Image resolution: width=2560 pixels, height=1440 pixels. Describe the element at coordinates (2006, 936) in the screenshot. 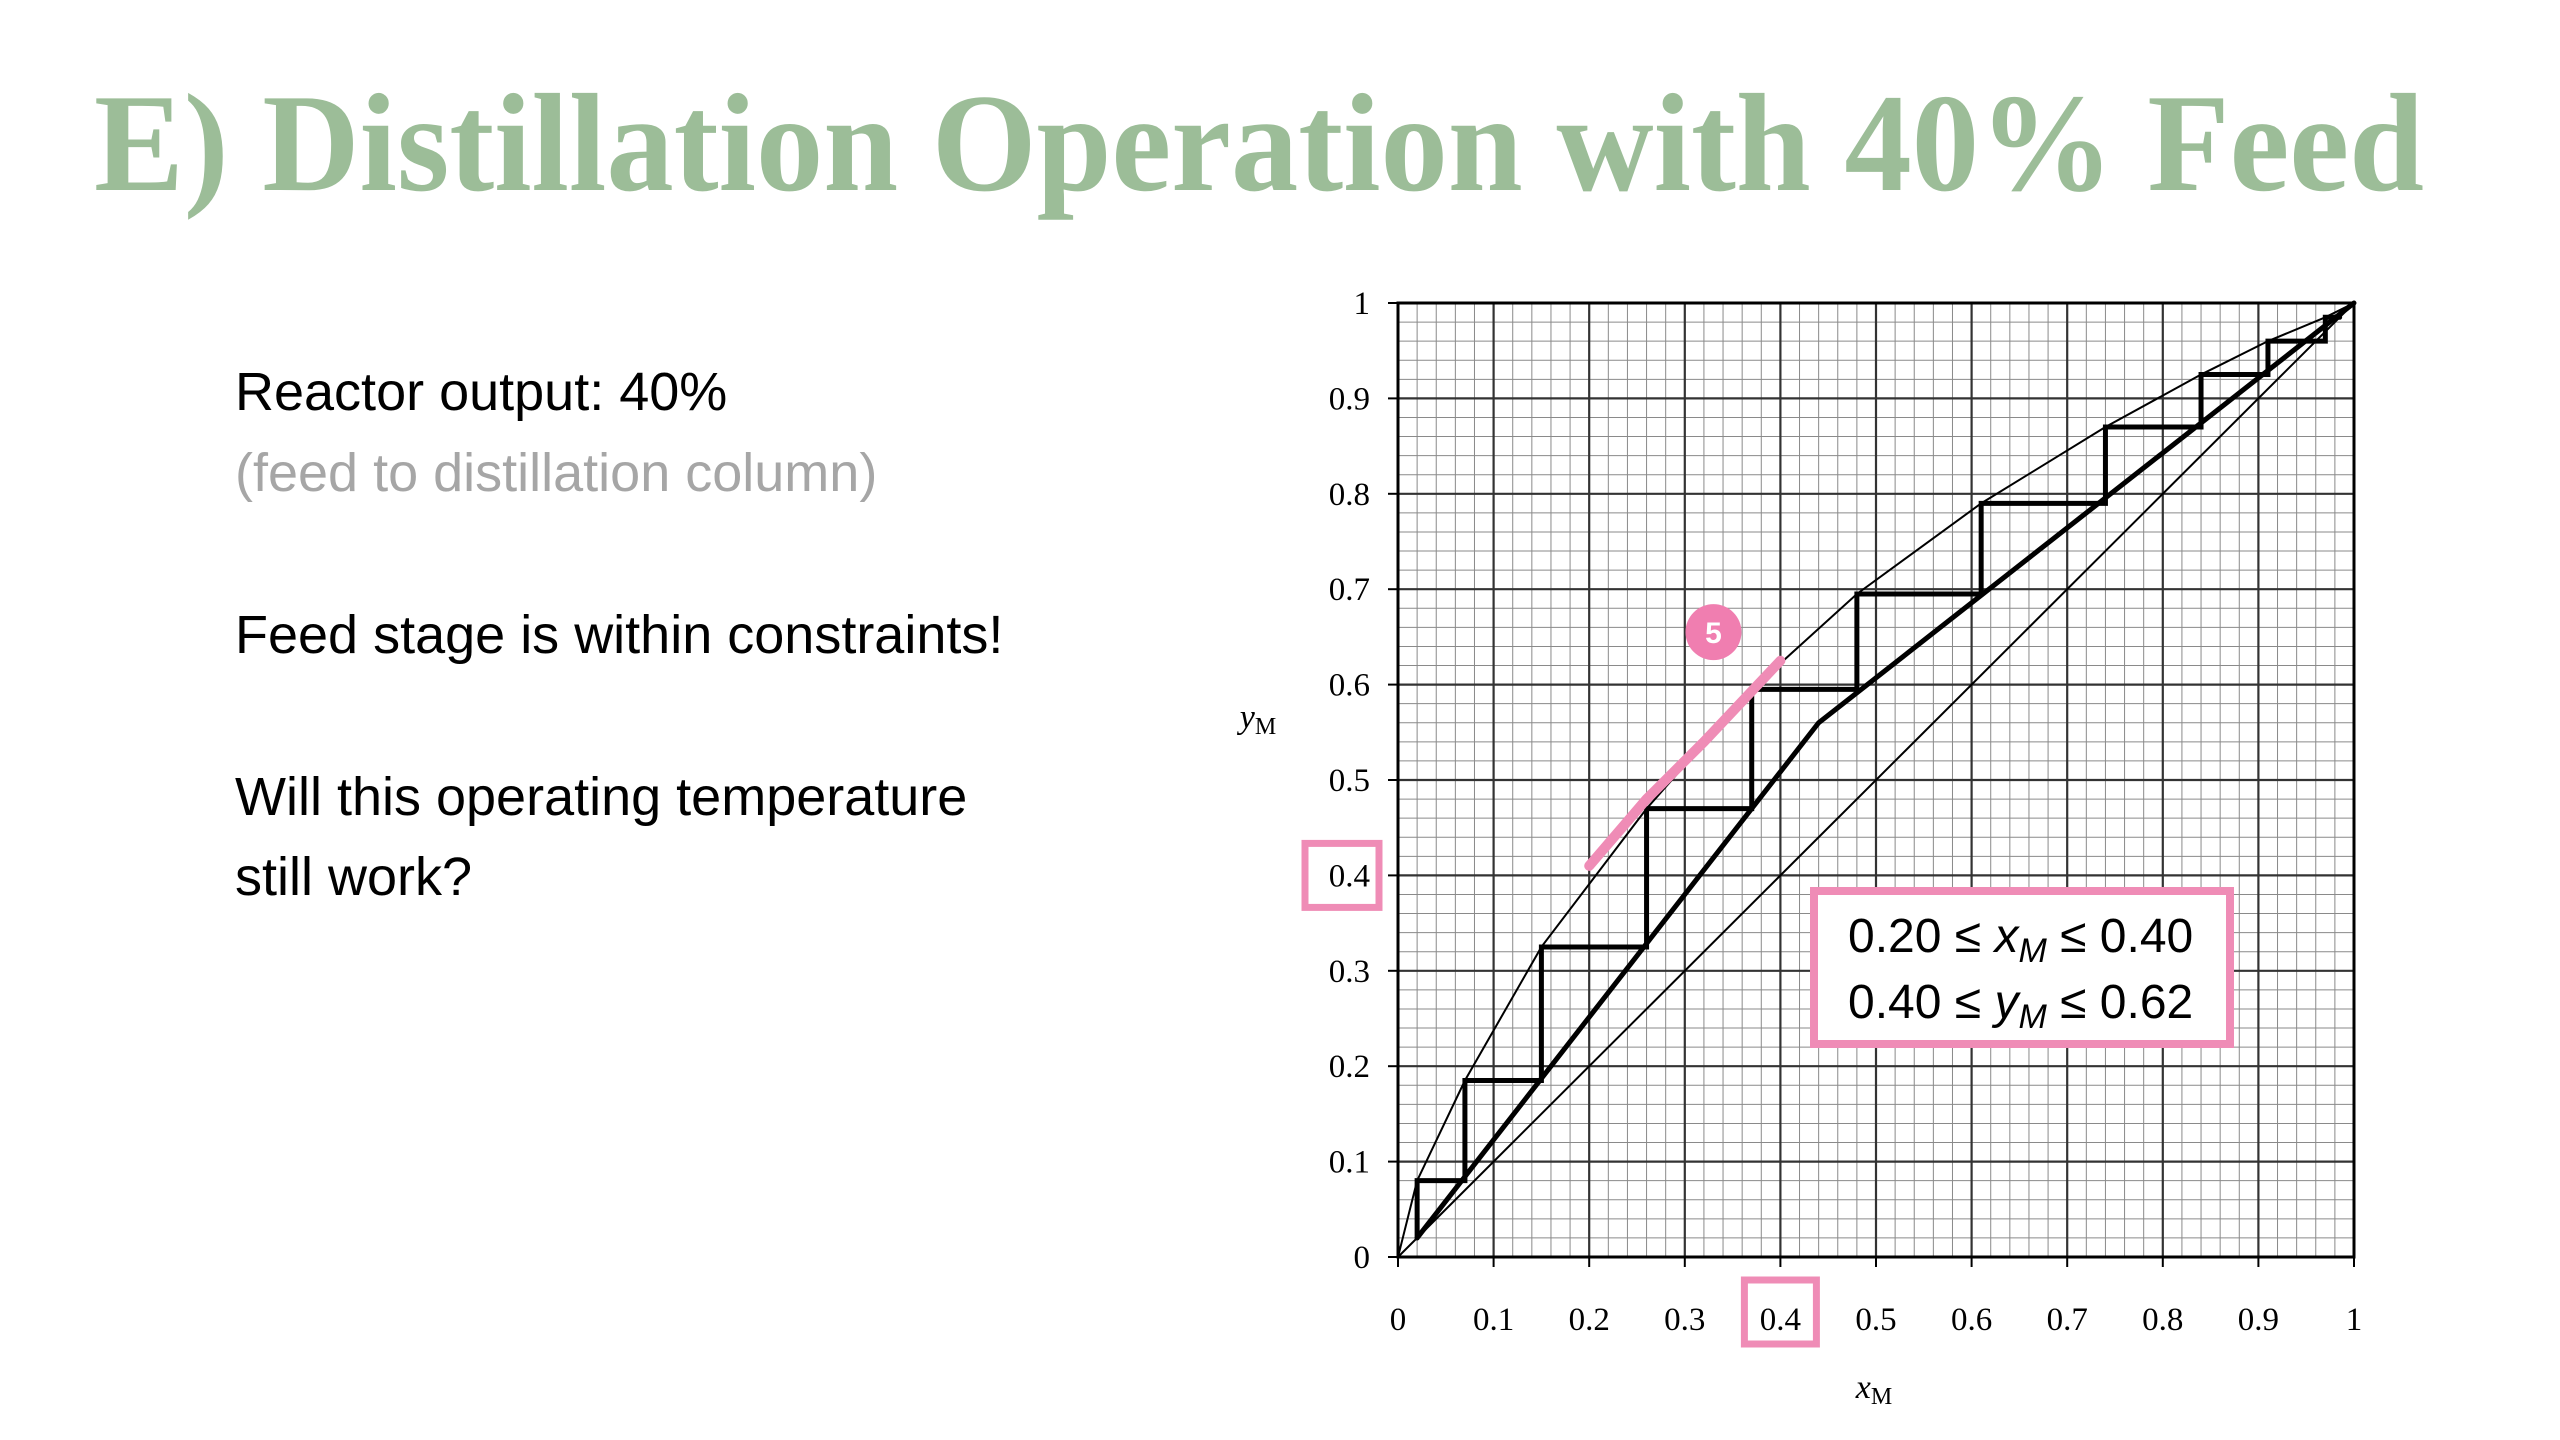

I see `constraint-variable: x` at that location.